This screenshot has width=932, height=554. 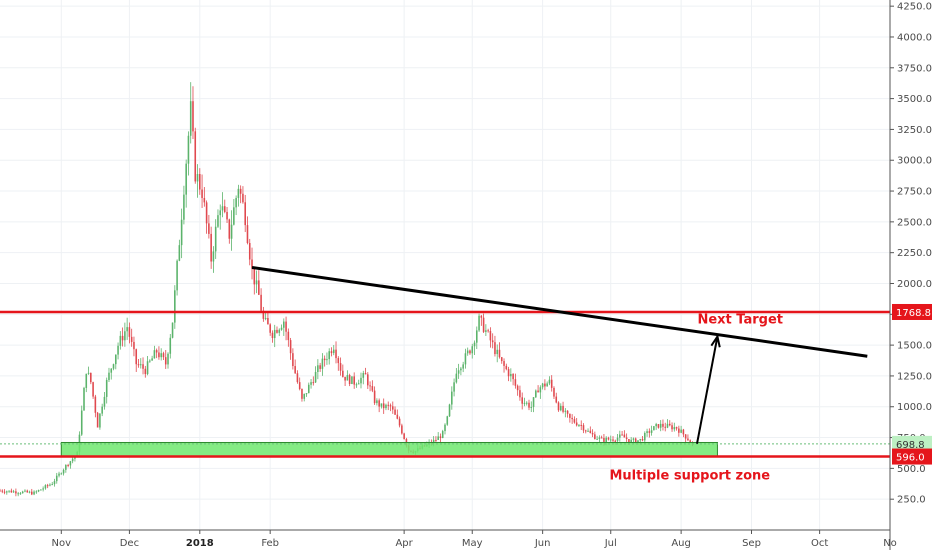 I want to click on y-tick-label: 500.0, so click(x=911, y=469).